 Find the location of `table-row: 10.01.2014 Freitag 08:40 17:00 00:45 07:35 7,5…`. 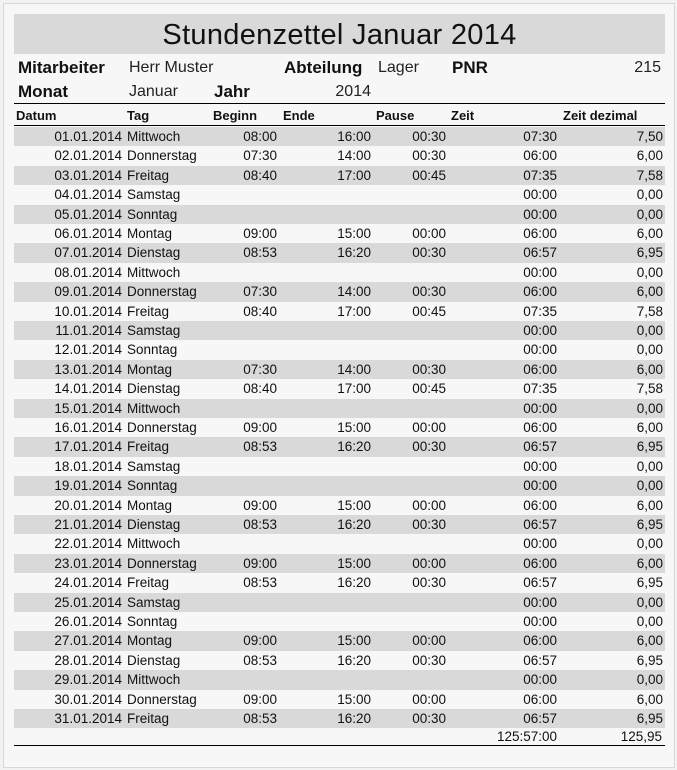

table-row: 10.01.2014 Freitag 08:40 17:00 00:45 07:35 7,5… is located at coordinates (339, 311).